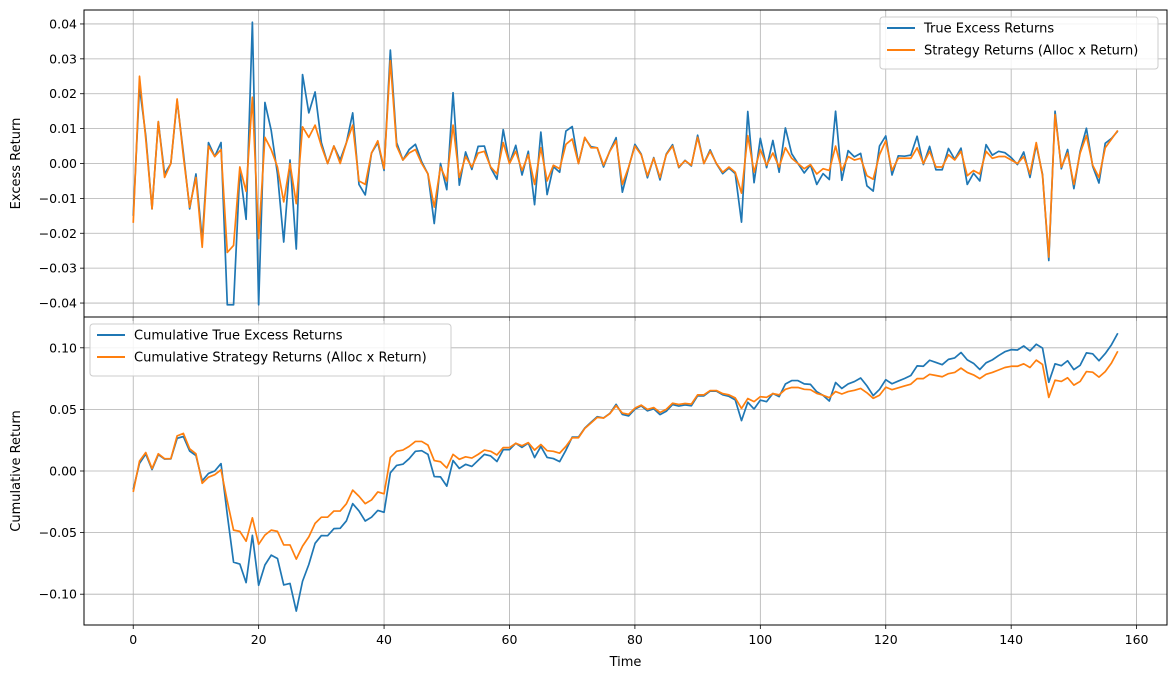 Image resolution: width=1176 pixels, height=679 pixels. Describe the element at coordinates (63, 93) in the screenshot. I see `y-tick-label: 0.02` at that location.